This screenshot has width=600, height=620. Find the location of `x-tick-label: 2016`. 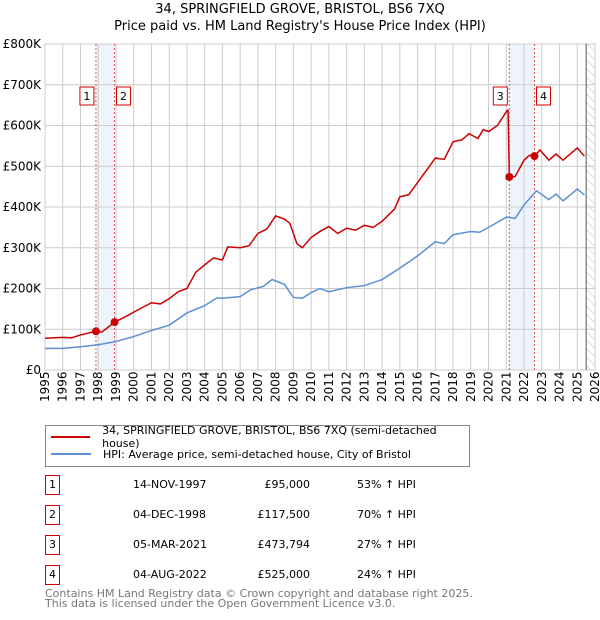

x-tick-label: 2016 is located at coordinates (418, 386).